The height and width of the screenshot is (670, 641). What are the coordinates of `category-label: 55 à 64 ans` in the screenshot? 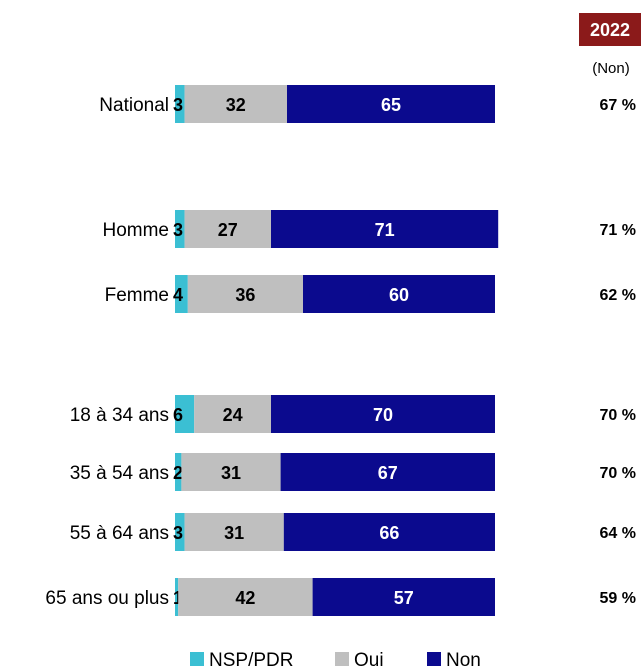 It's located at (119, 533).